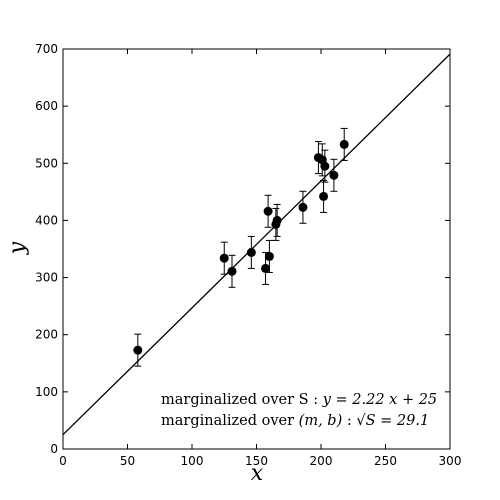 Image resolution: width=500 pixels, height=500 pixels. I want to click on x-tick-label: 300, so click(450, 461).